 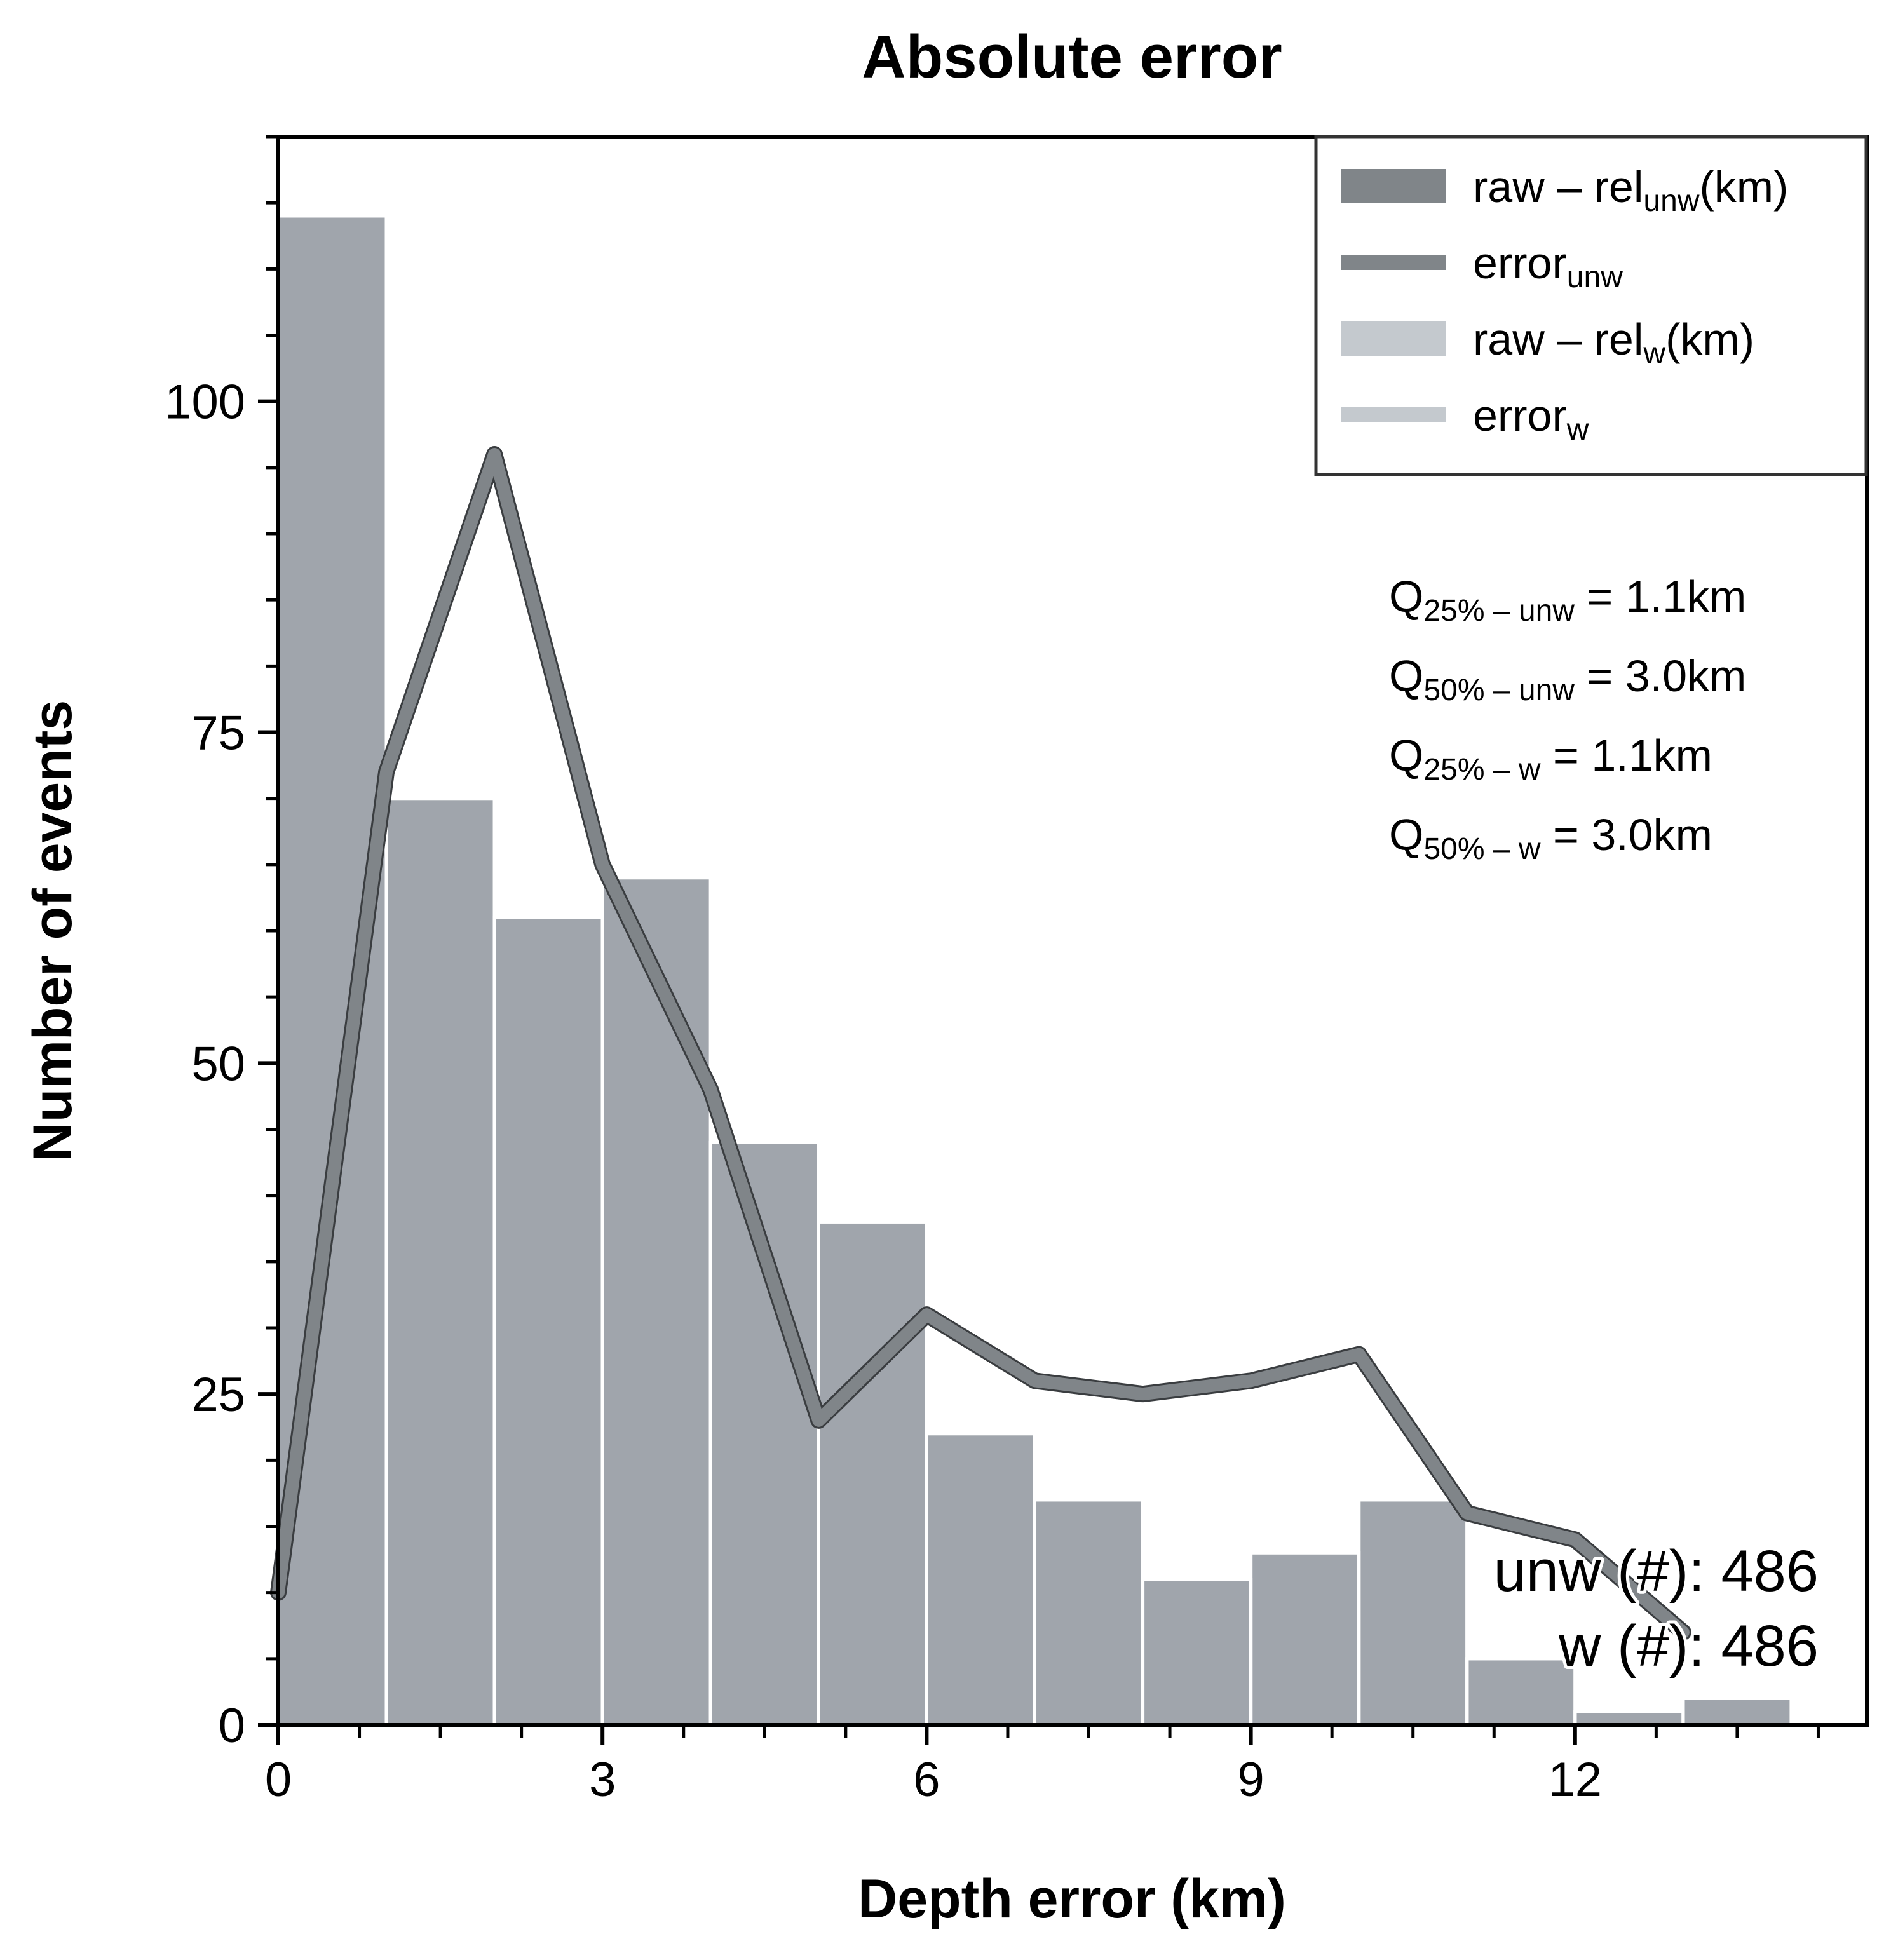 I want to click on chart-title: Absolute error, so click(x=1072, y=57).